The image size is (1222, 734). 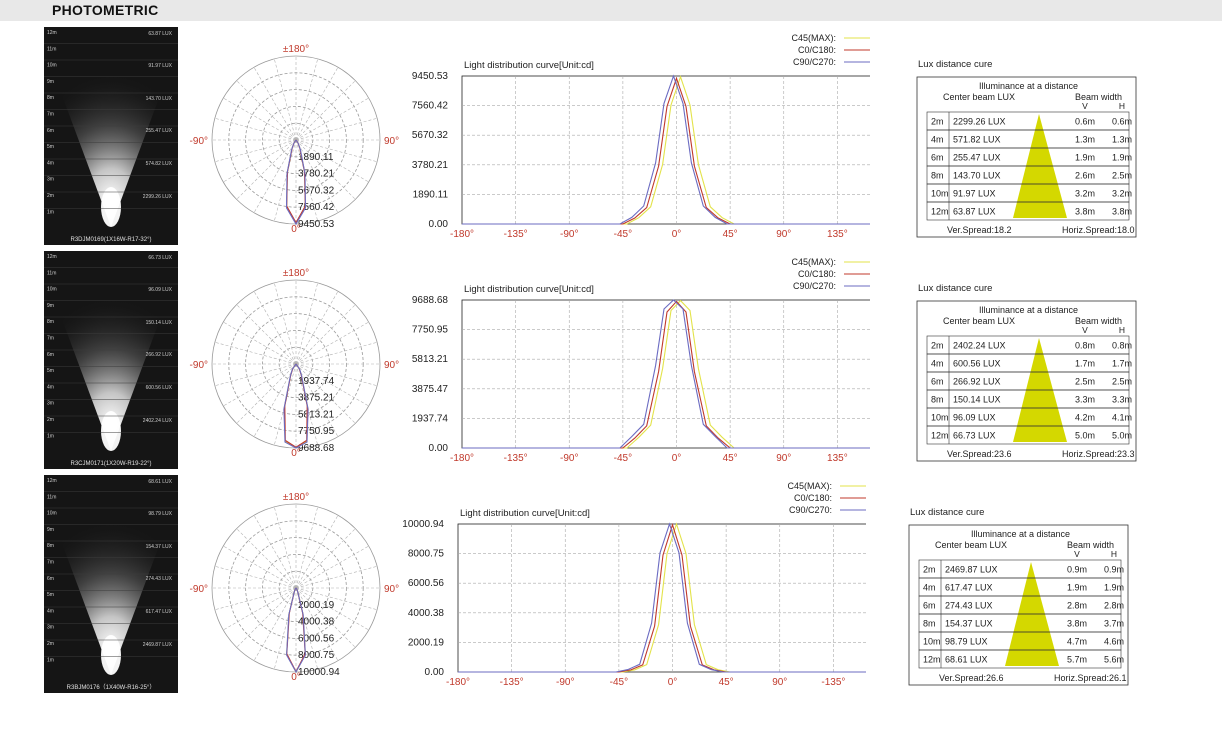 I want to click on row-beam-h: 3.2m, so click(x=1122, y=194).